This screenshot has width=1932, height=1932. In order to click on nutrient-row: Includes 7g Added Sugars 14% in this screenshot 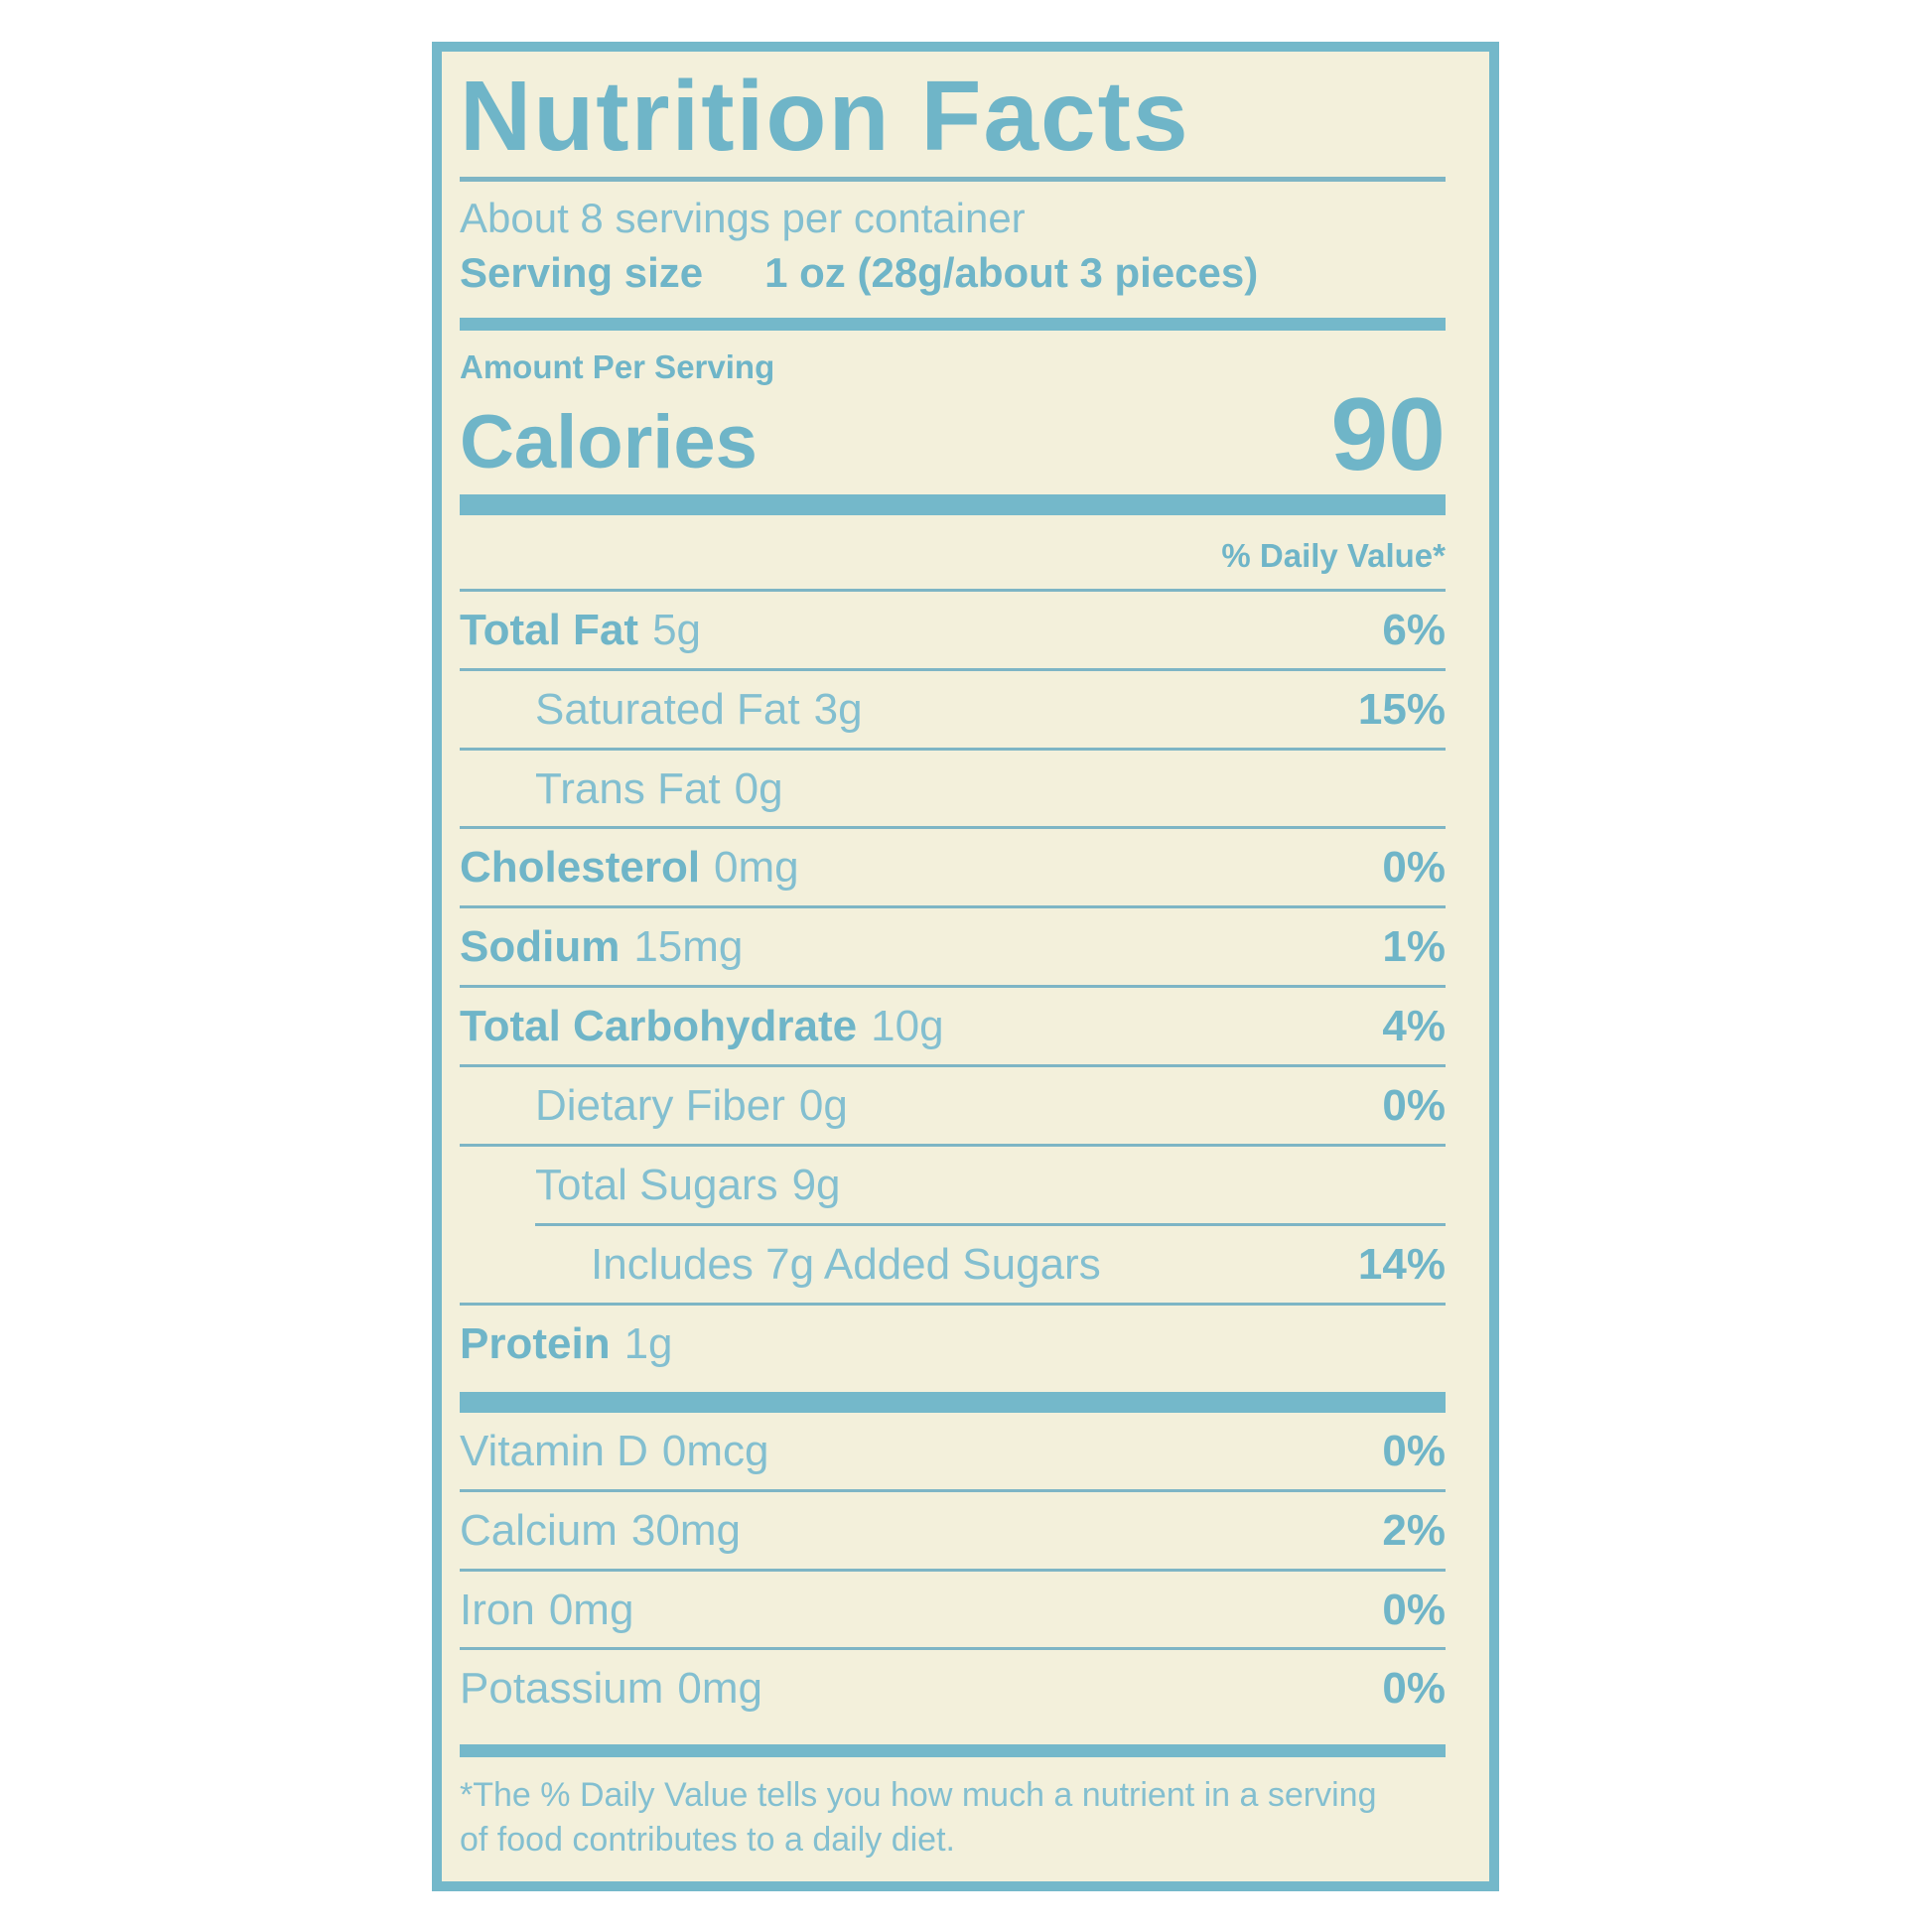, I will do `click(953, 1265)`.